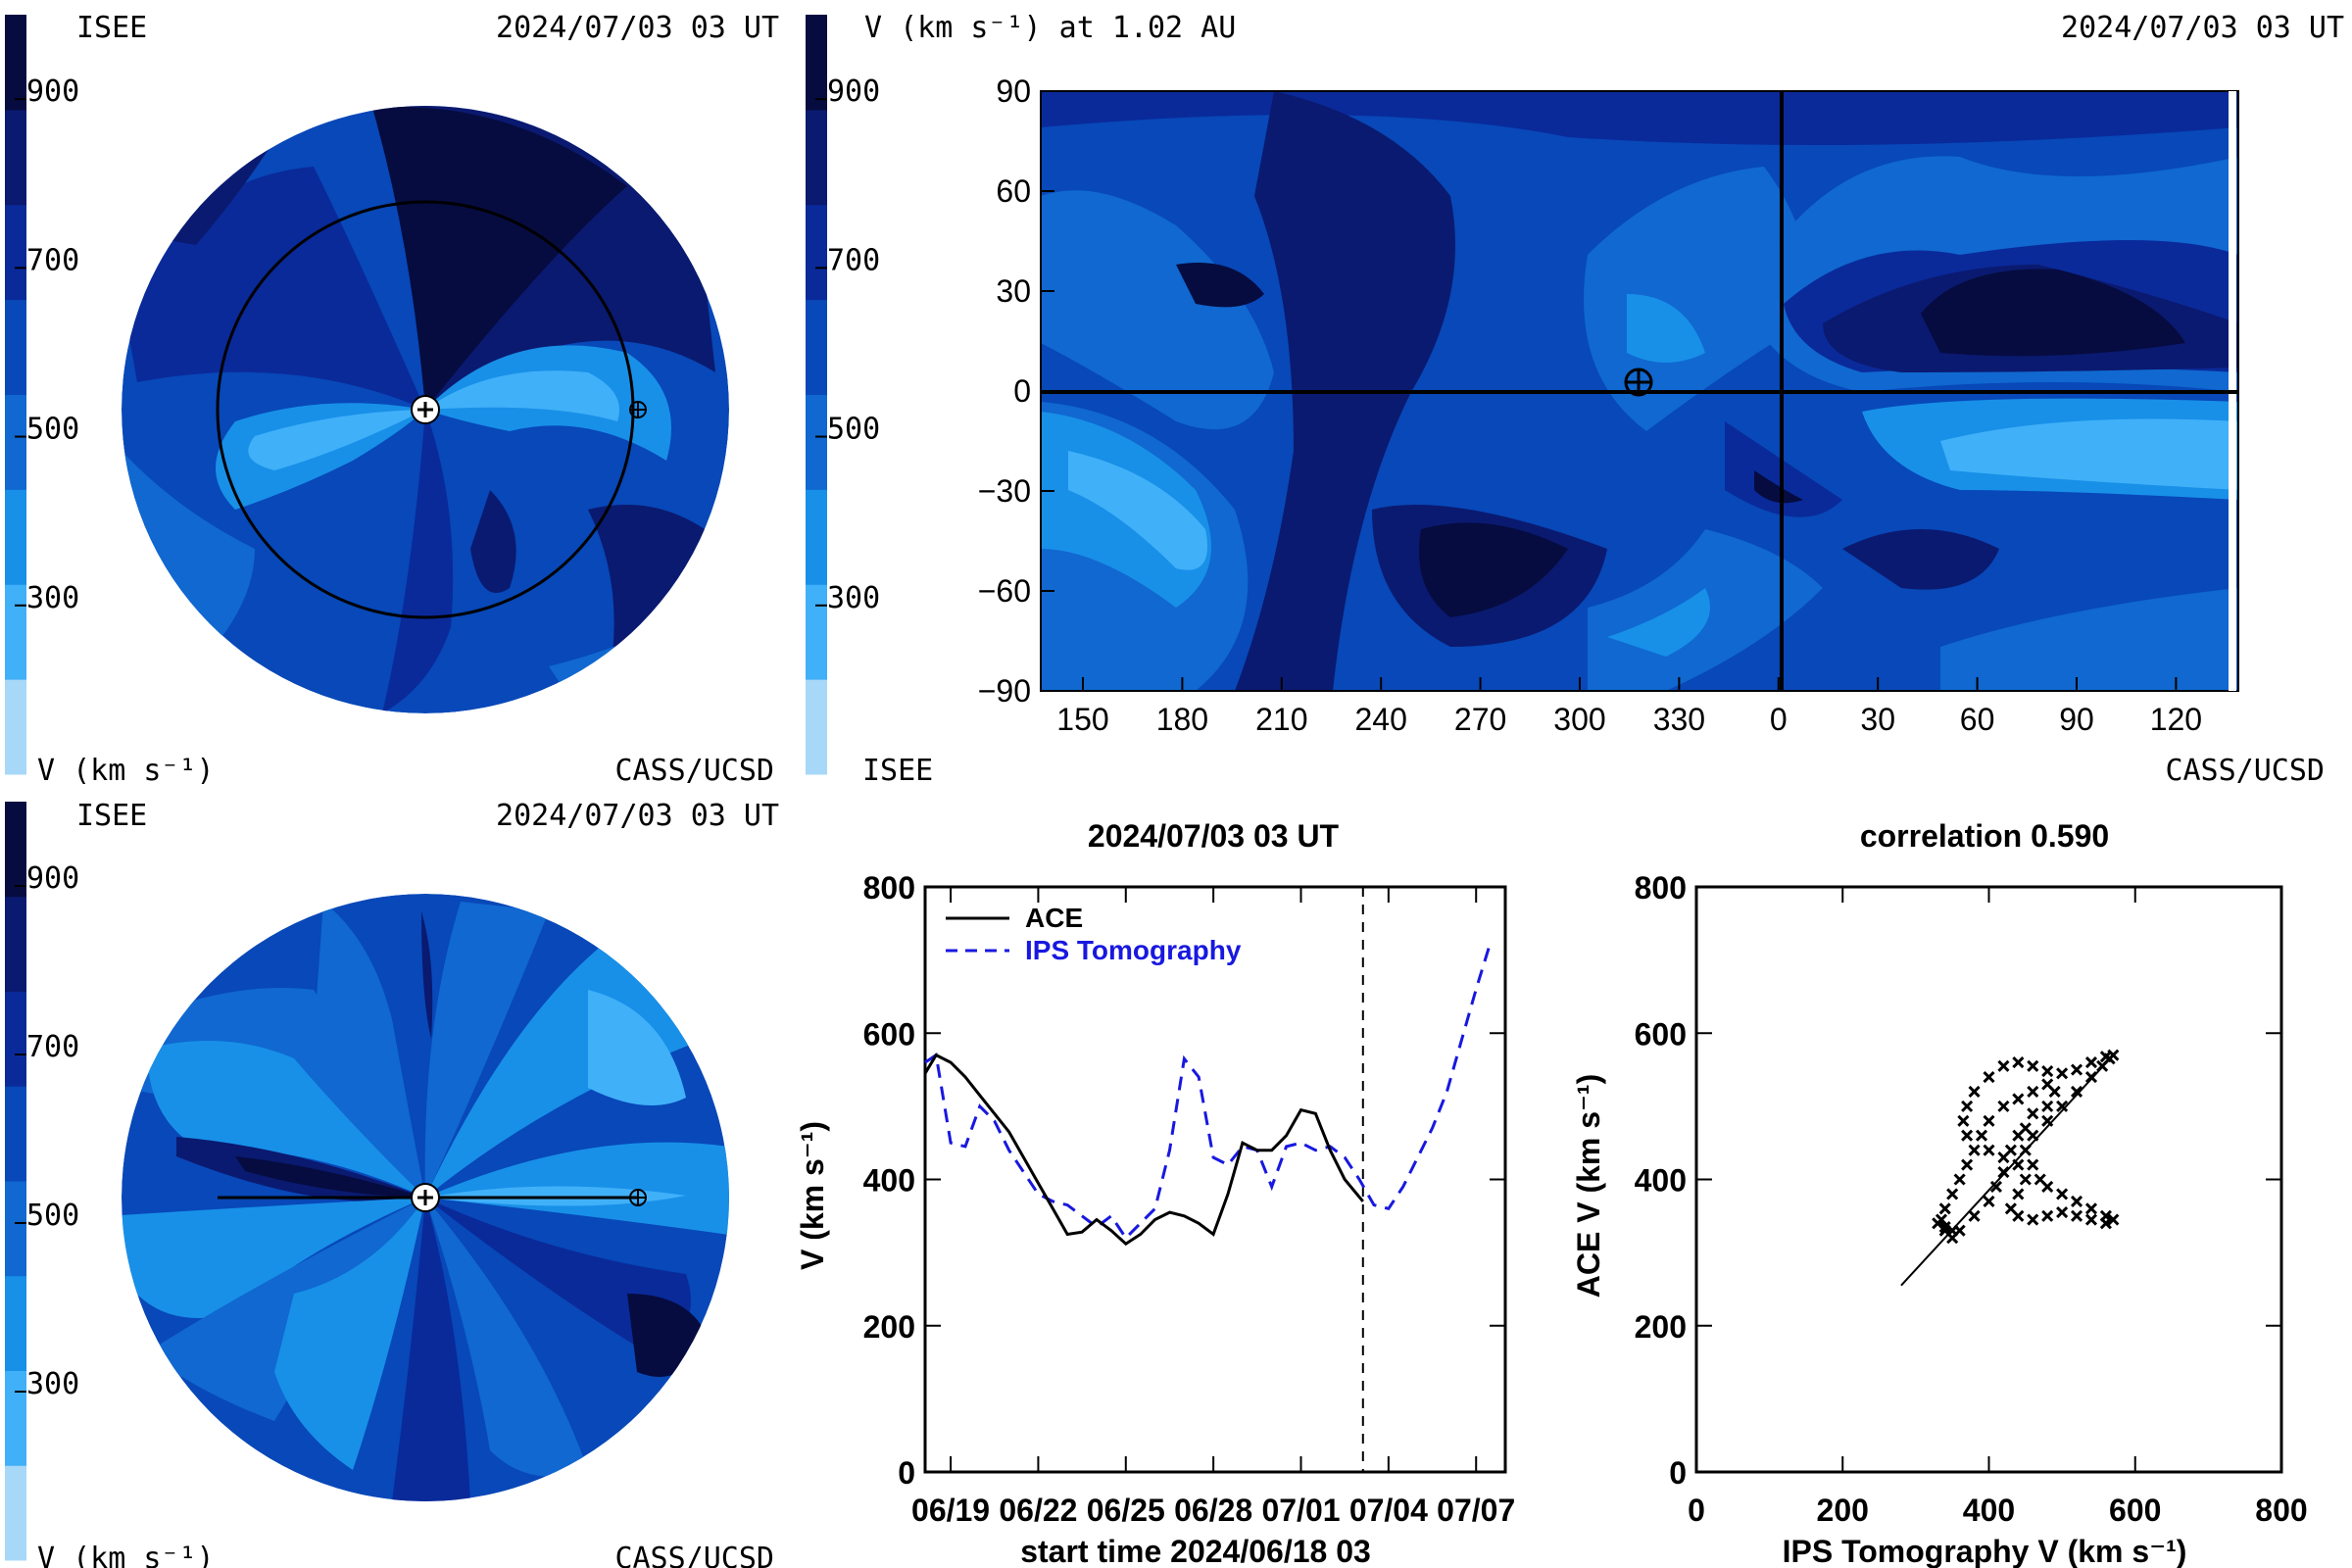 The height and width of the screenshot is (1568, 2352). I want to click on legend-ace-label: ACE, so click(1054, 918).